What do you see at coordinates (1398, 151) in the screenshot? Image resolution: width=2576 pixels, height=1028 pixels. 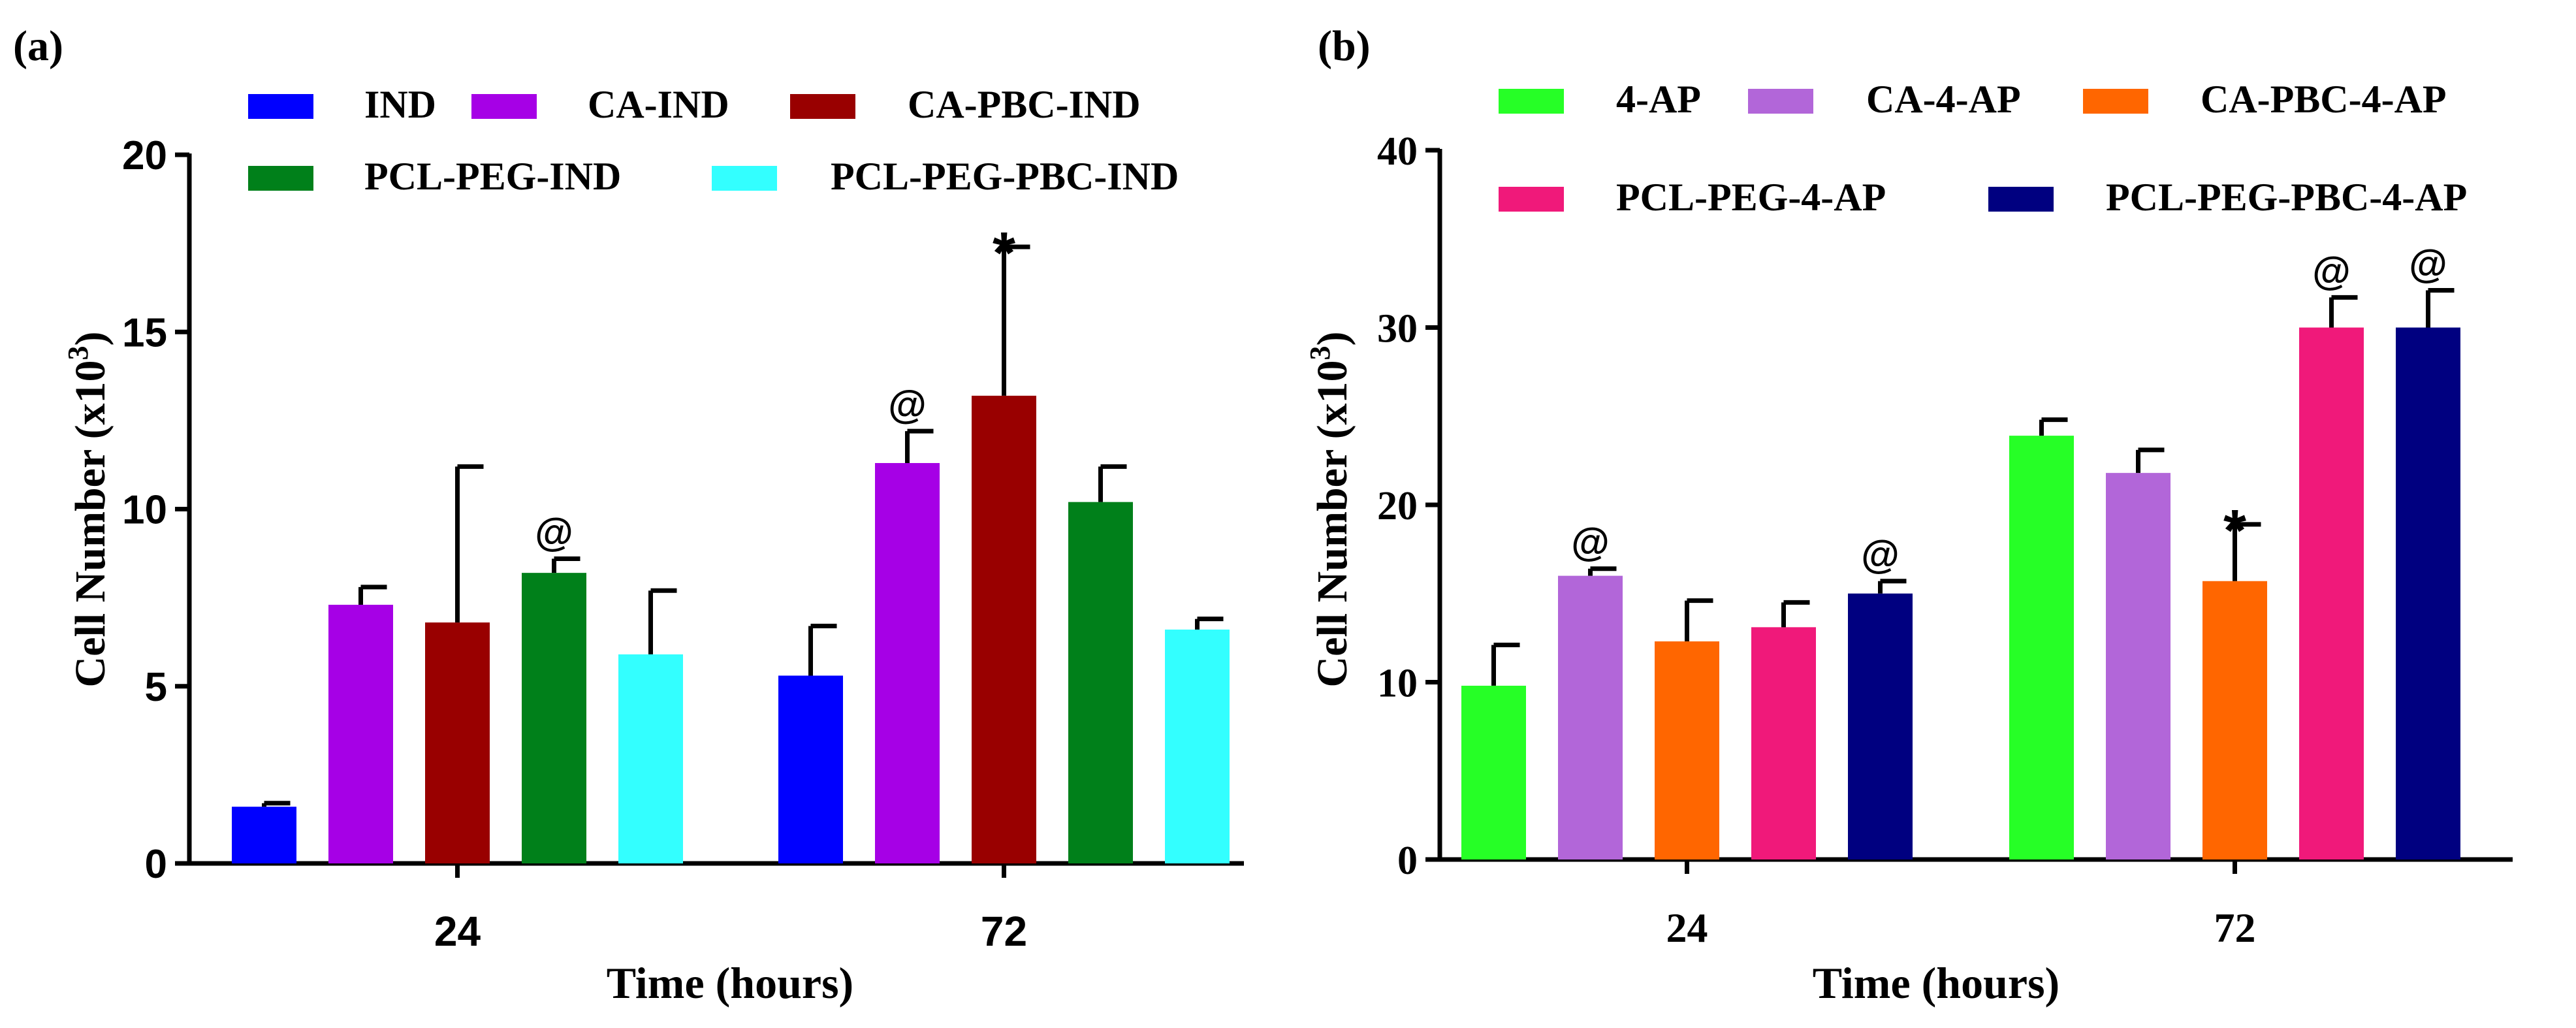 I see `y-tick-label: 40` at bounding box center [1398, 151].